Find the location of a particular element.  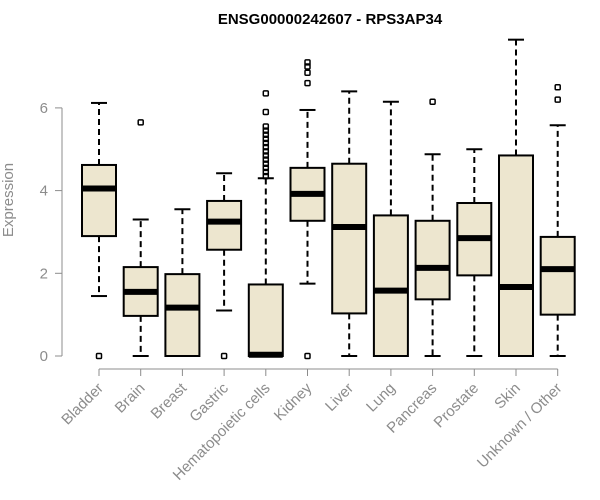

box-gastric is located at coordinates (224, 266).